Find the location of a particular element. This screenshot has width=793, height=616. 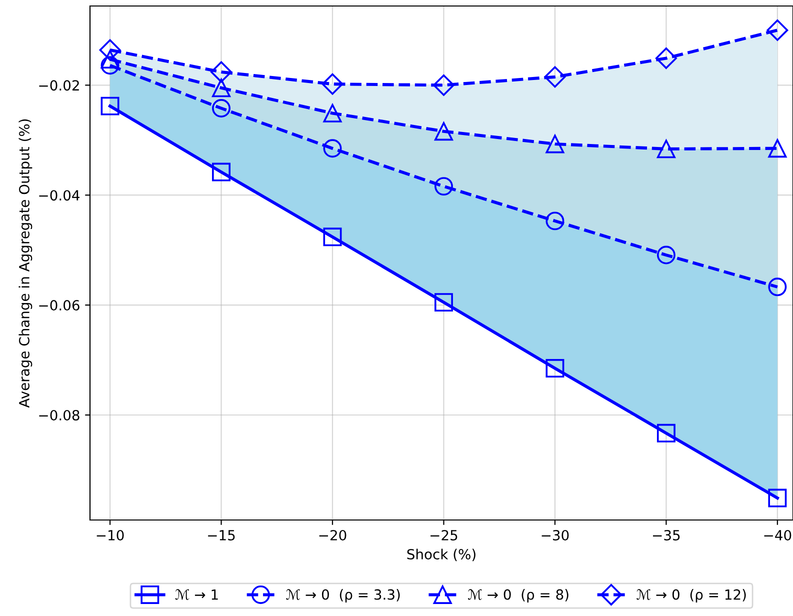

y-tick-label: −0.04 is located at coordinates (59, 195).